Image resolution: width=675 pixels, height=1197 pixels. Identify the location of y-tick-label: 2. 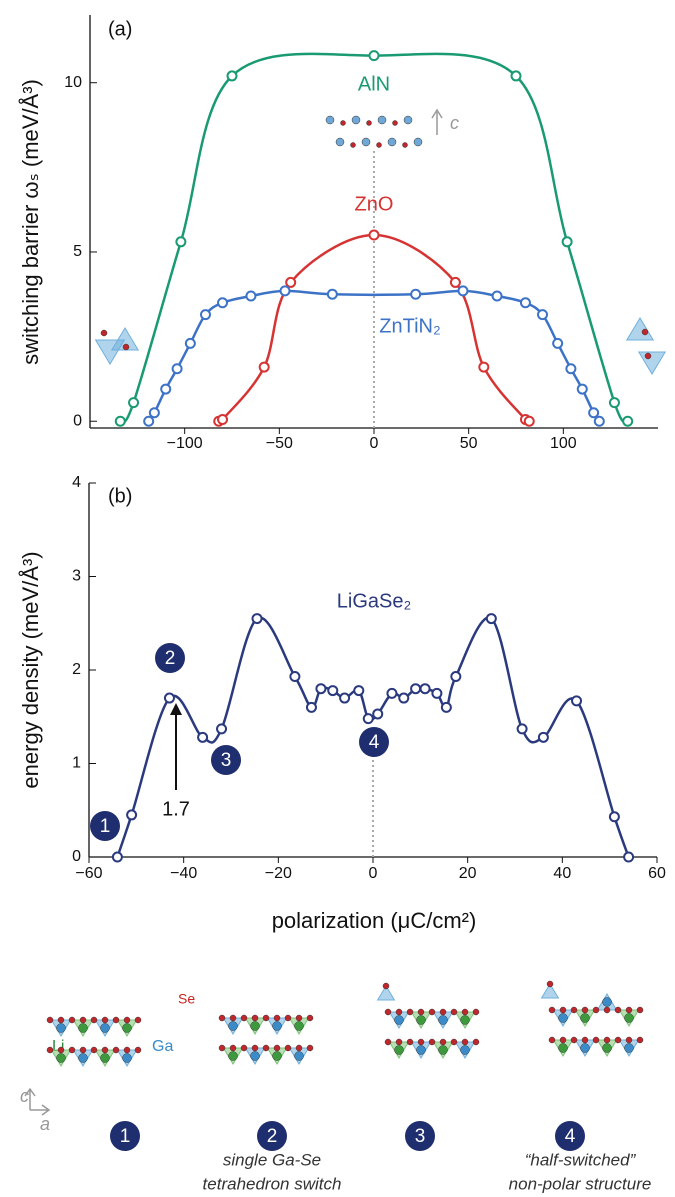
(76, 669).